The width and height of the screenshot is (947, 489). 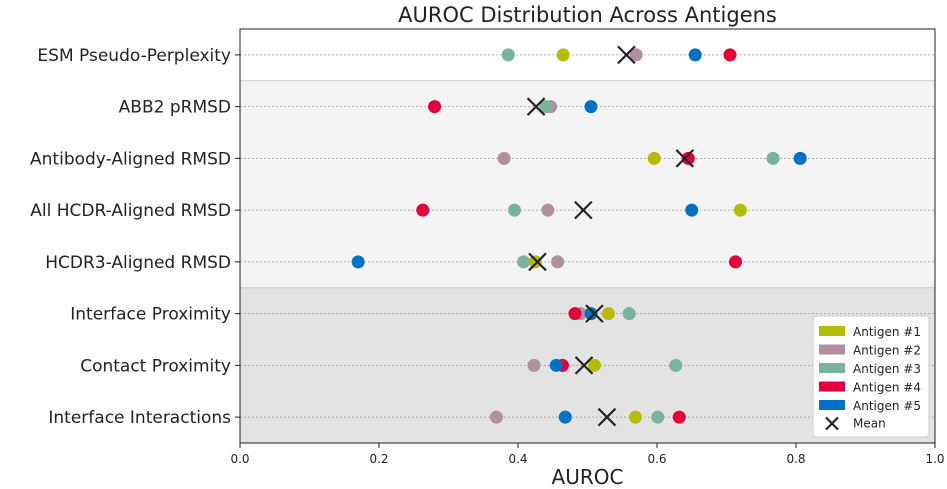 I want to click on y-tick-label: Contact Proximity, so click(x=155, y=366).